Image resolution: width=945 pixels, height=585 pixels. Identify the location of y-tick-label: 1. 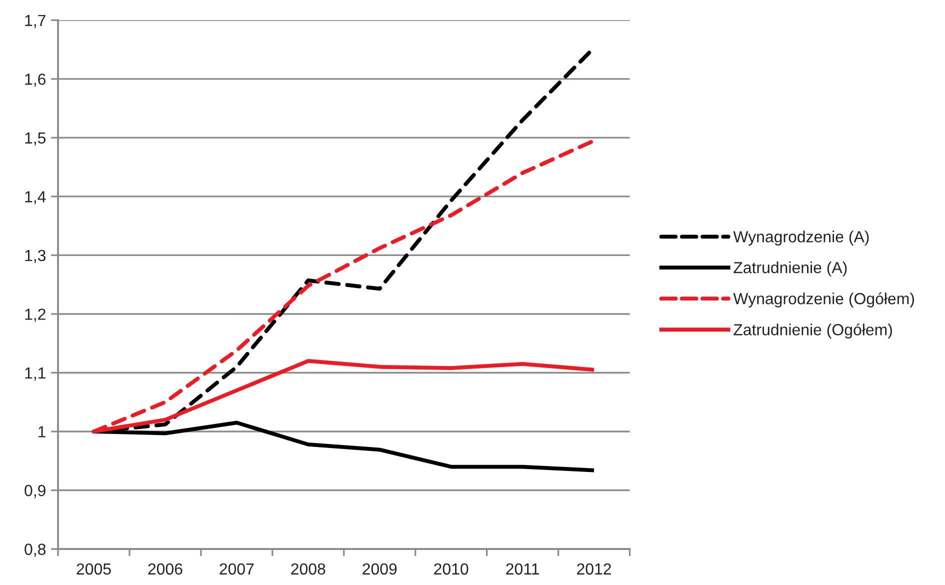
(42, 432).